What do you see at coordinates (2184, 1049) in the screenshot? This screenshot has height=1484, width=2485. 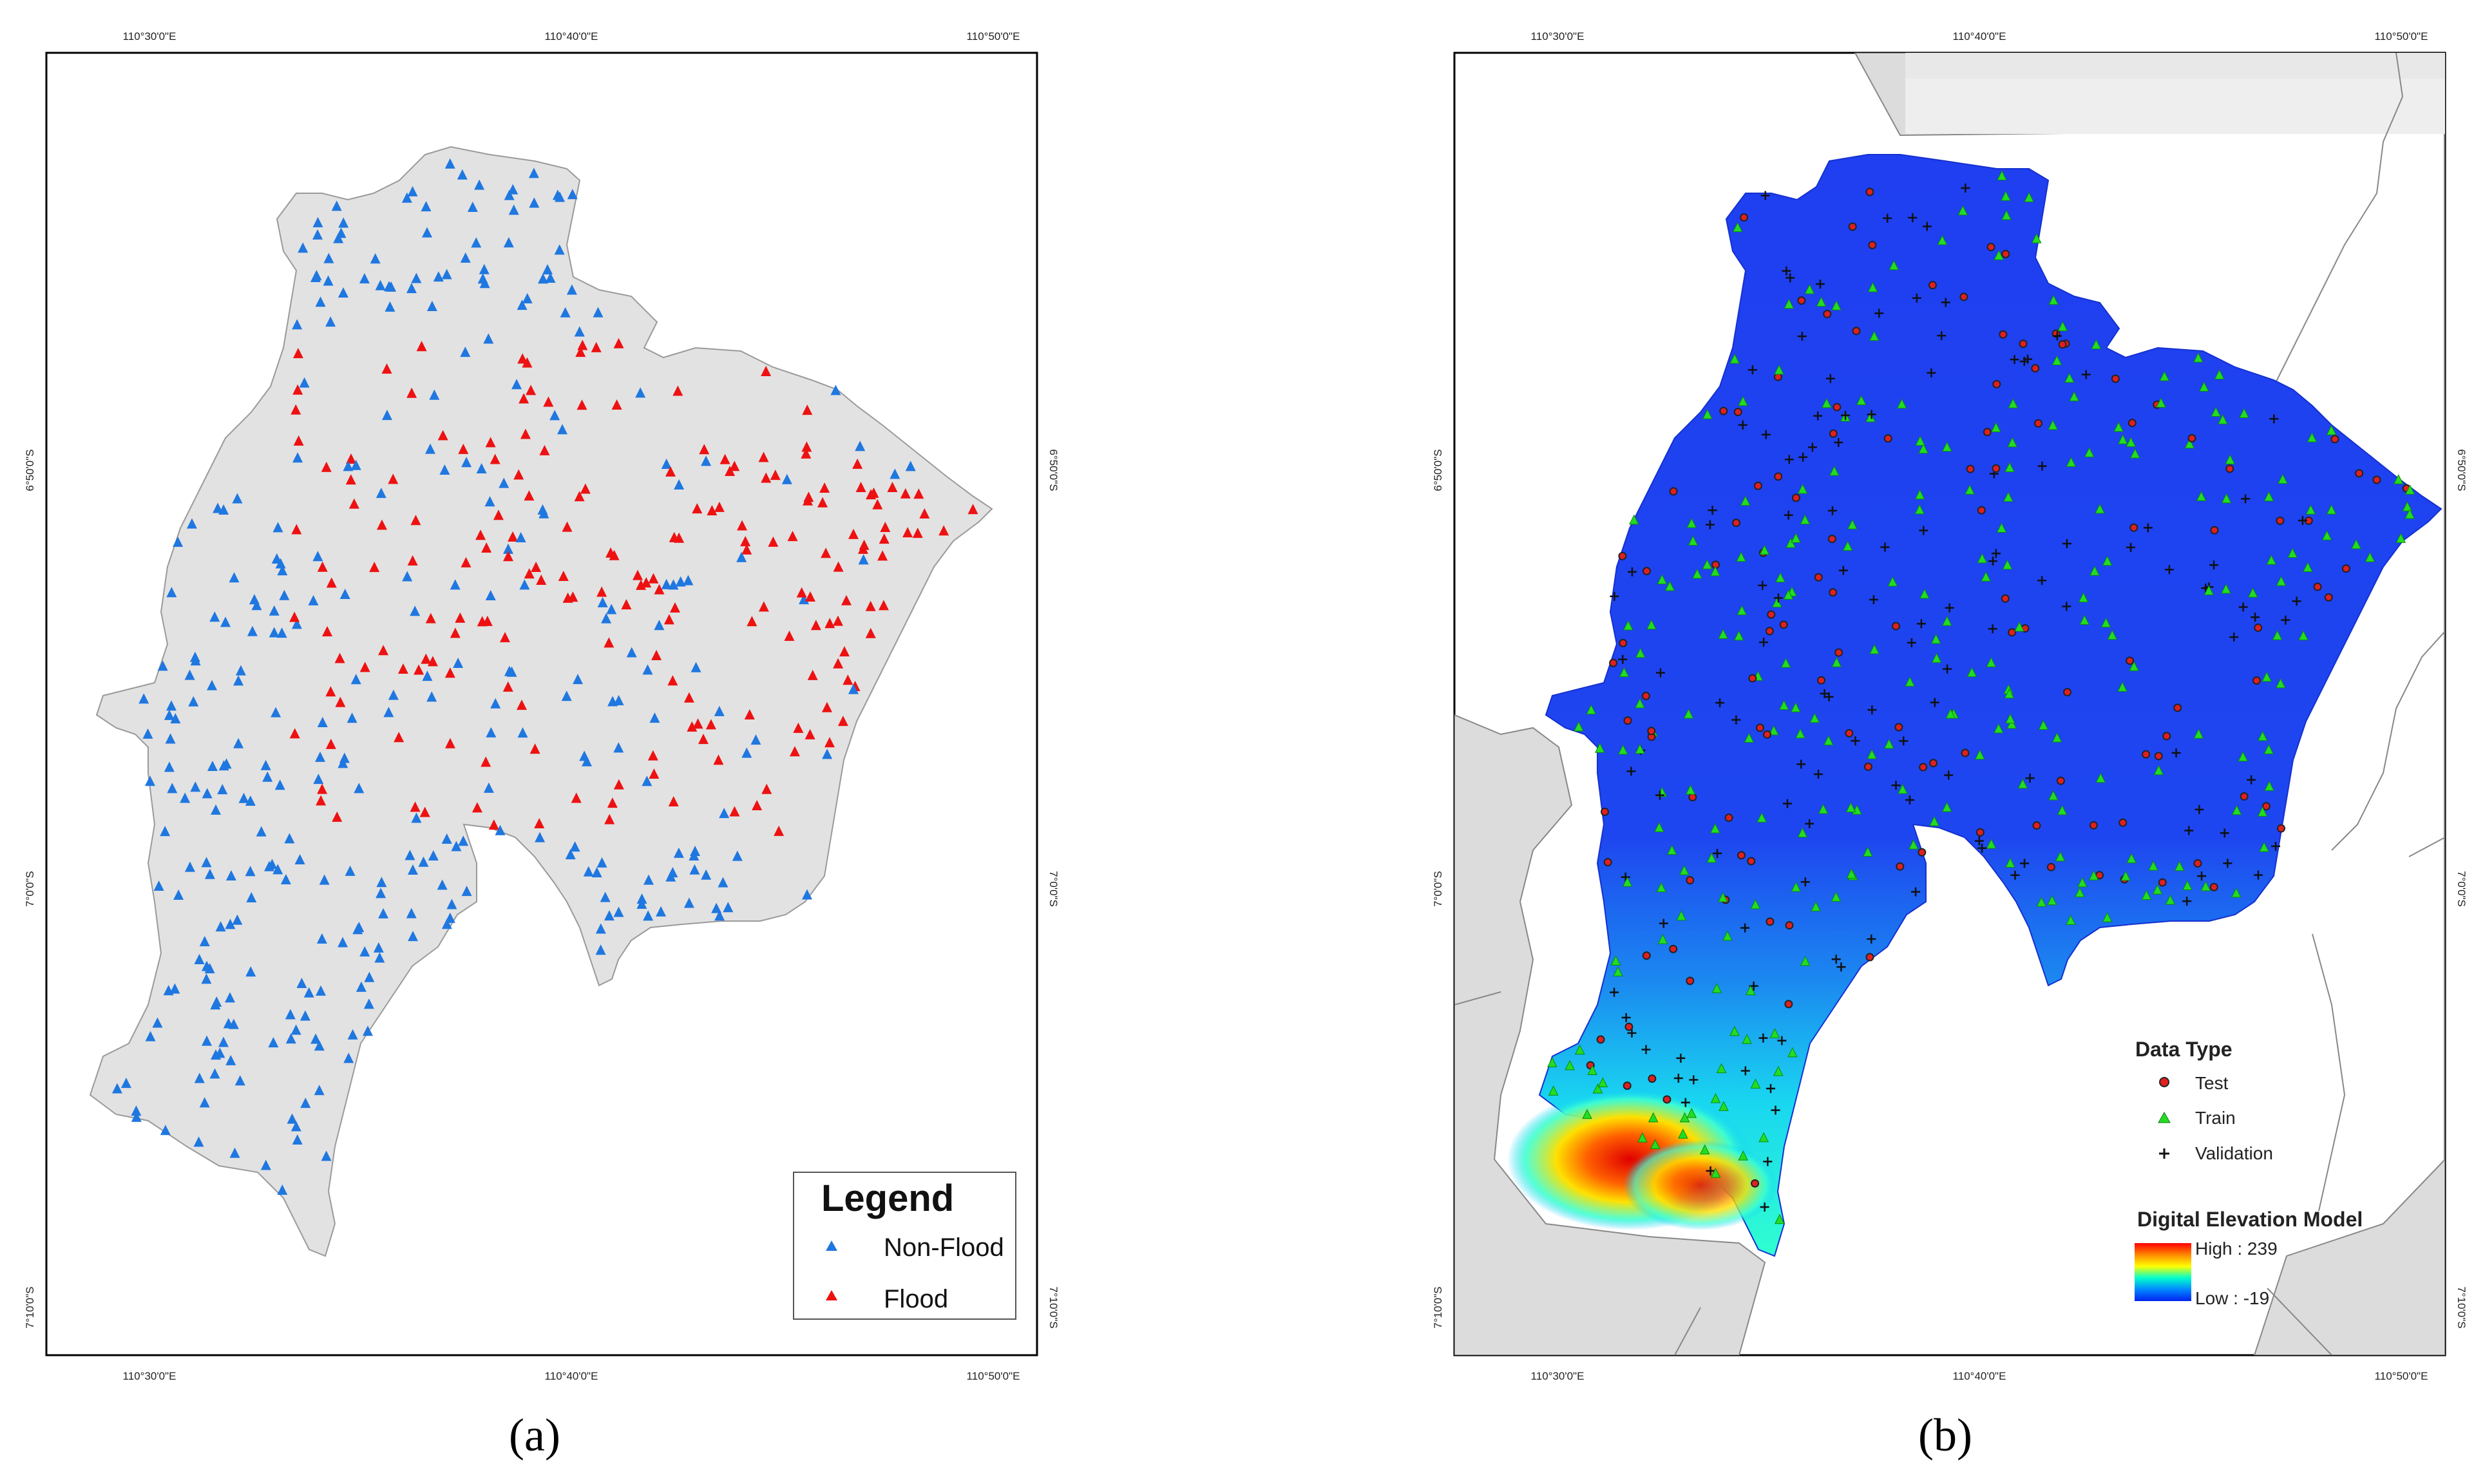 I see `data-type-title: Data Type` at bounding box center [2184, 1049].